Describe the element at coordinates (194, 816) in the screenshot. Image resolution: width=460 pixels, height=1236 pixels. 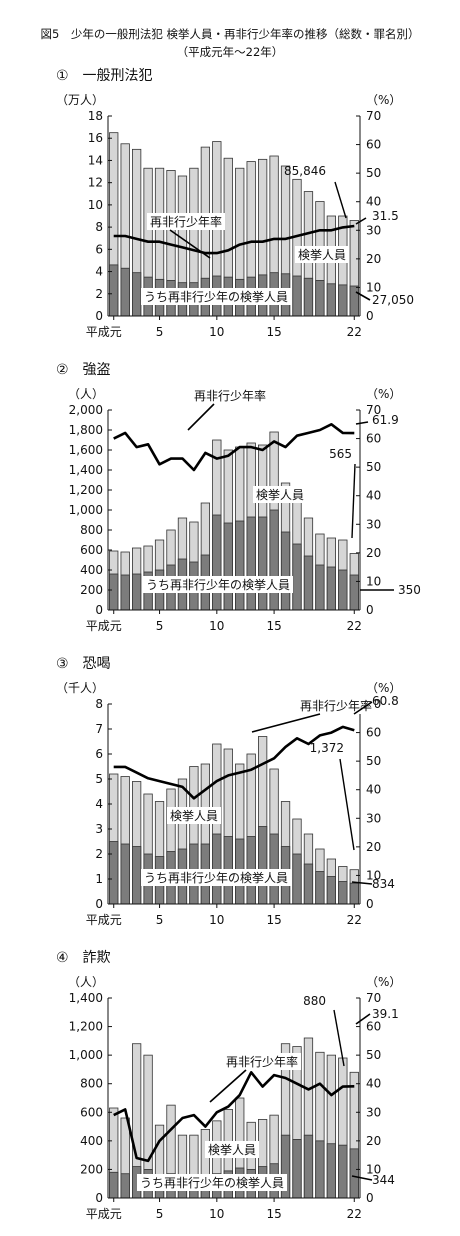
I see `total-bar-label: 検挙人員` at that location.